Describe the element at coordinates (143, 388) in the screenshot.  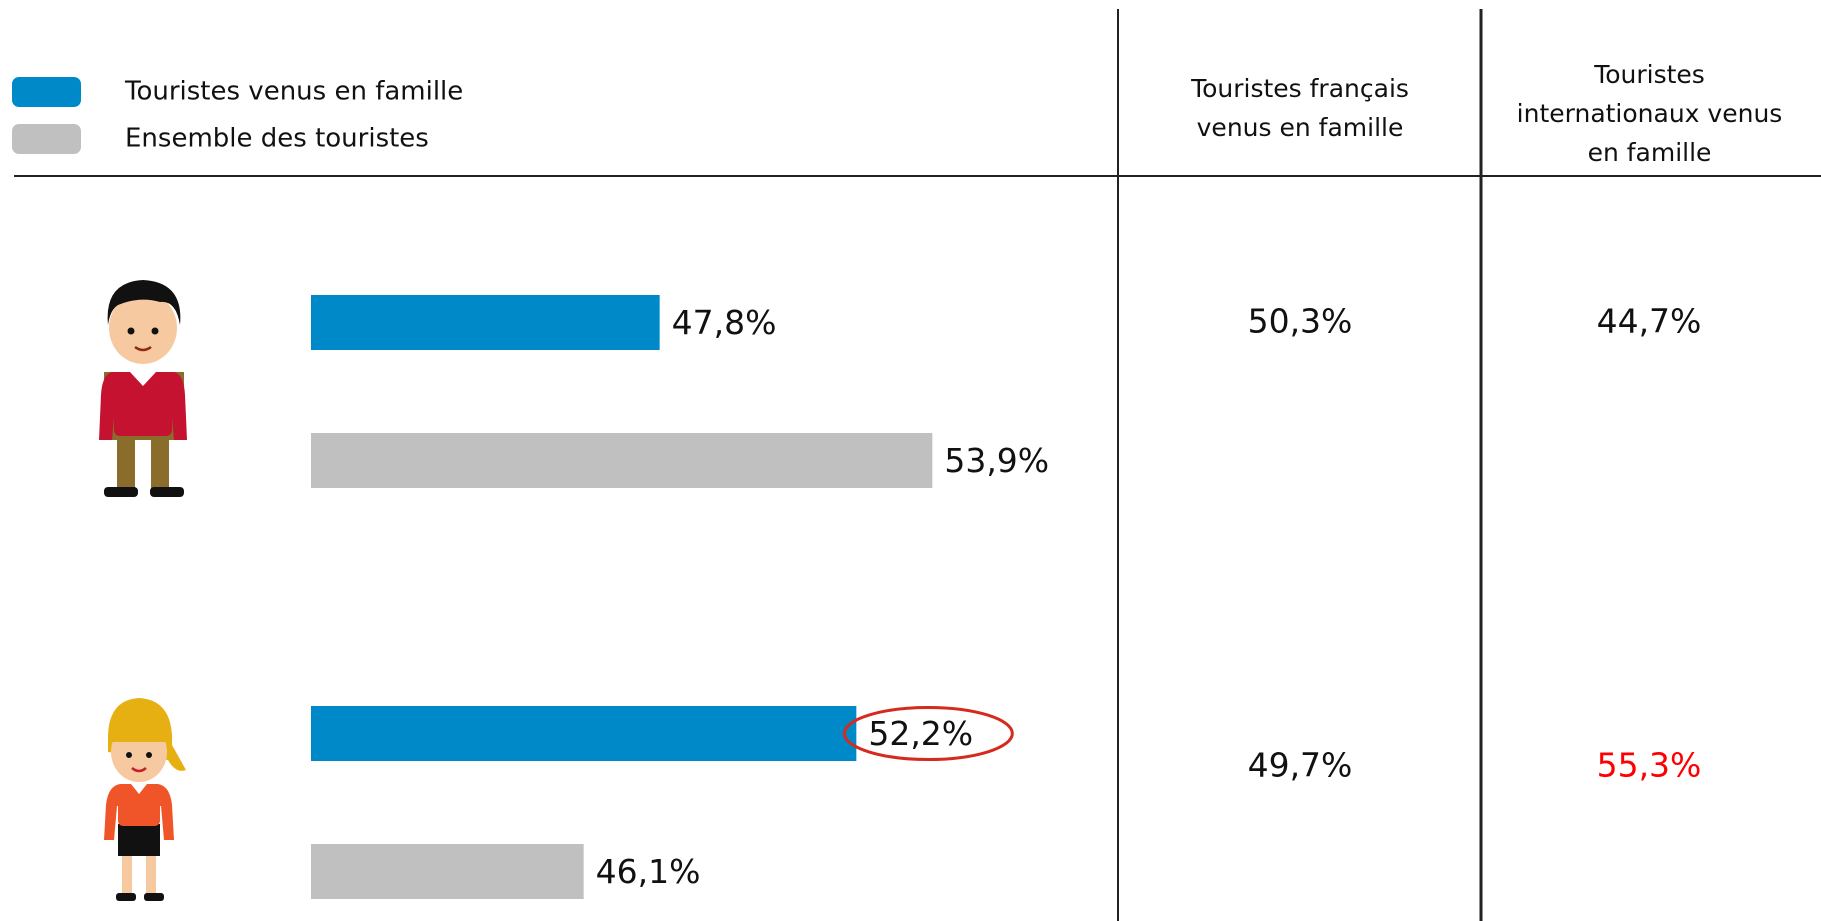
I see `male-icon` at that location.